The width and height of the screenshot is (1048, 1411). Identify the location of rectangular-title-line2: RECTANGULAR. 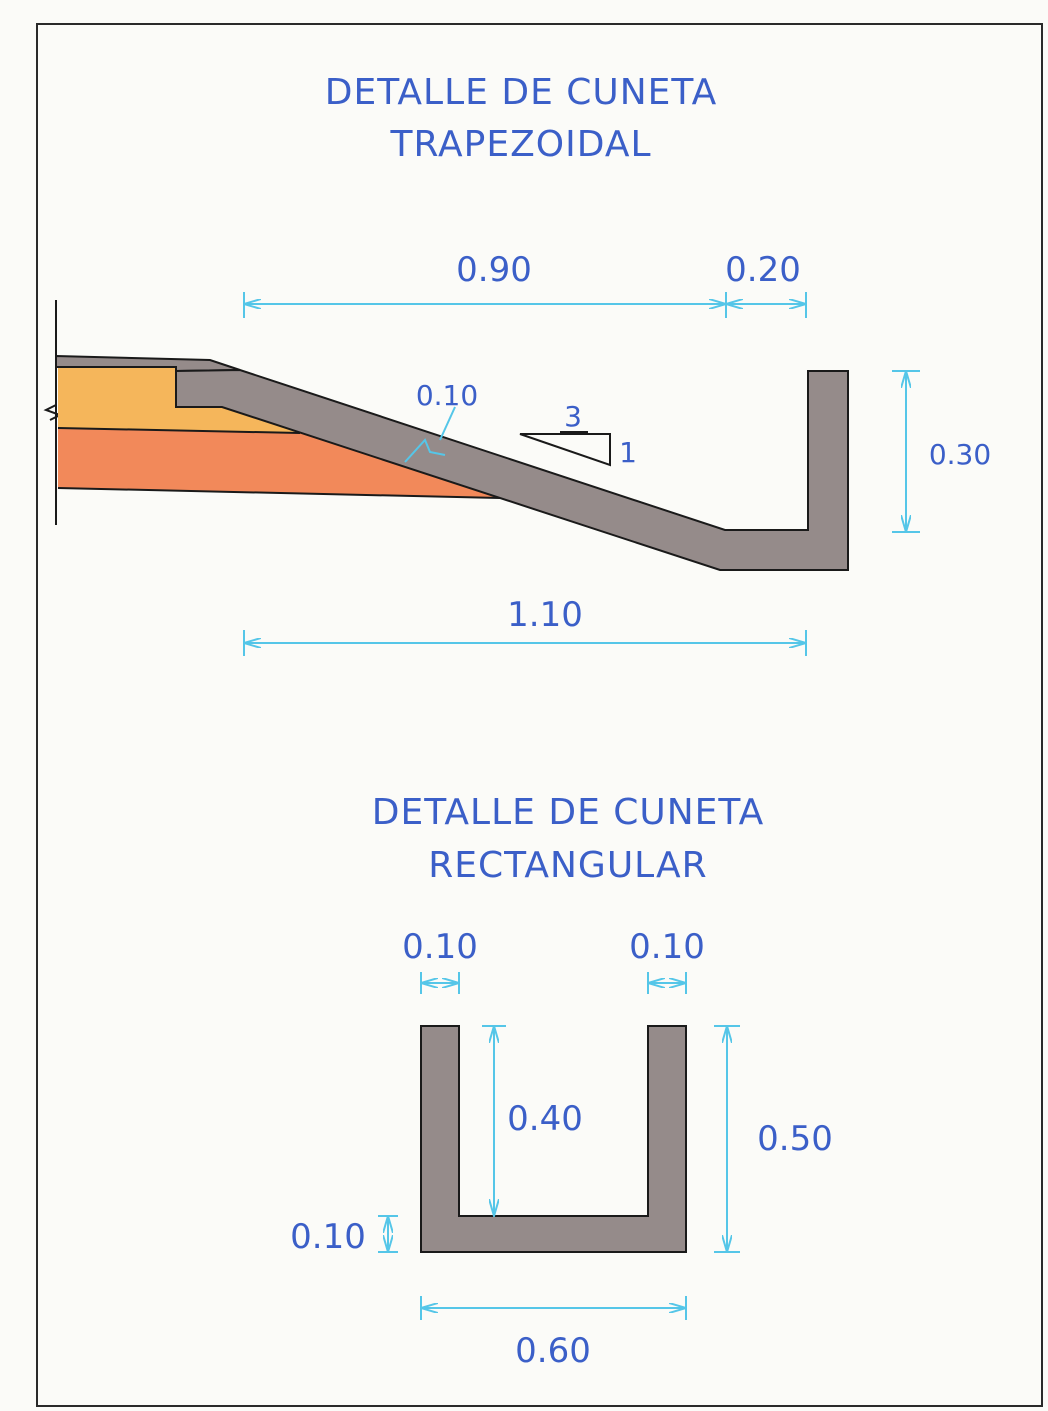
(567, 865).